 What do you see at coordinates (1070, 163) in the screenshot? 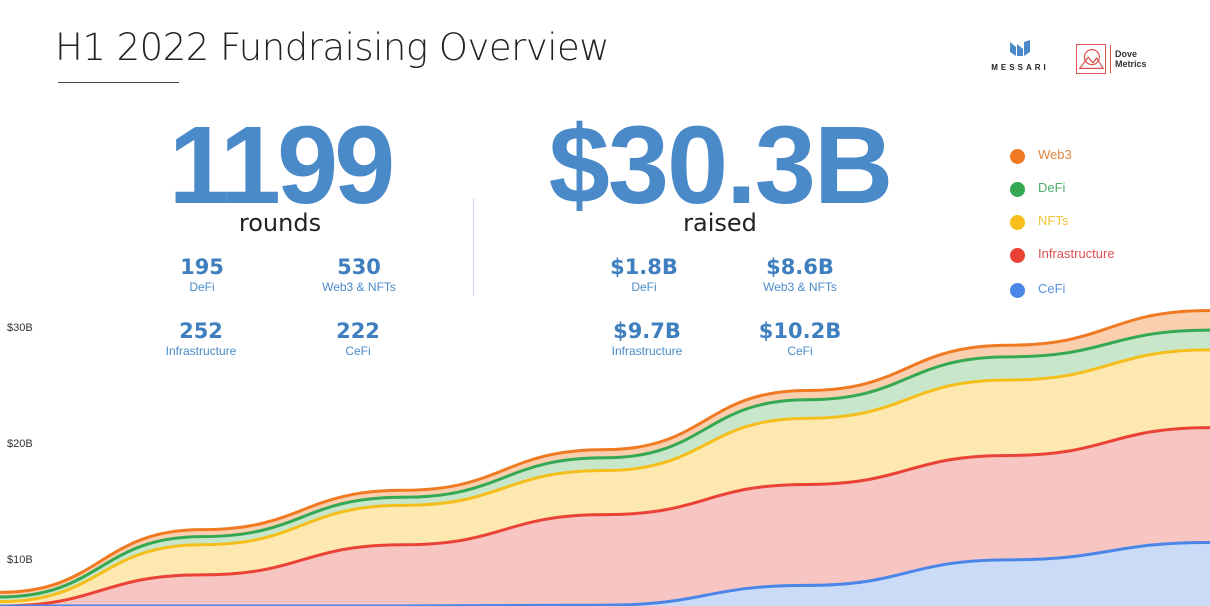
I see `legend-item-web3: Web3` at bounding box center [1070, 163].